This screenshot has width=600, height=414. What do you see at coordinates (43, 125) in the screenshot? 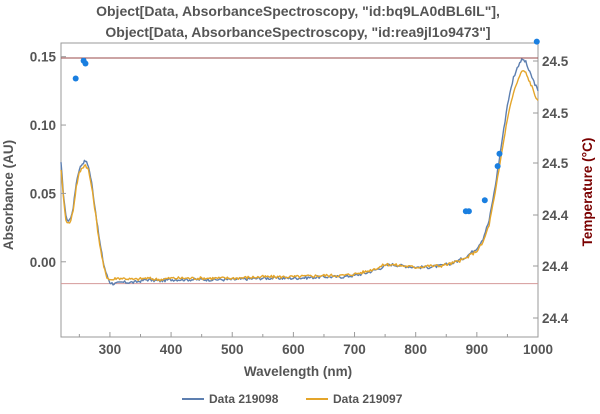
I see `y-tick-label: 0.10` at bounding box center [43, 125].